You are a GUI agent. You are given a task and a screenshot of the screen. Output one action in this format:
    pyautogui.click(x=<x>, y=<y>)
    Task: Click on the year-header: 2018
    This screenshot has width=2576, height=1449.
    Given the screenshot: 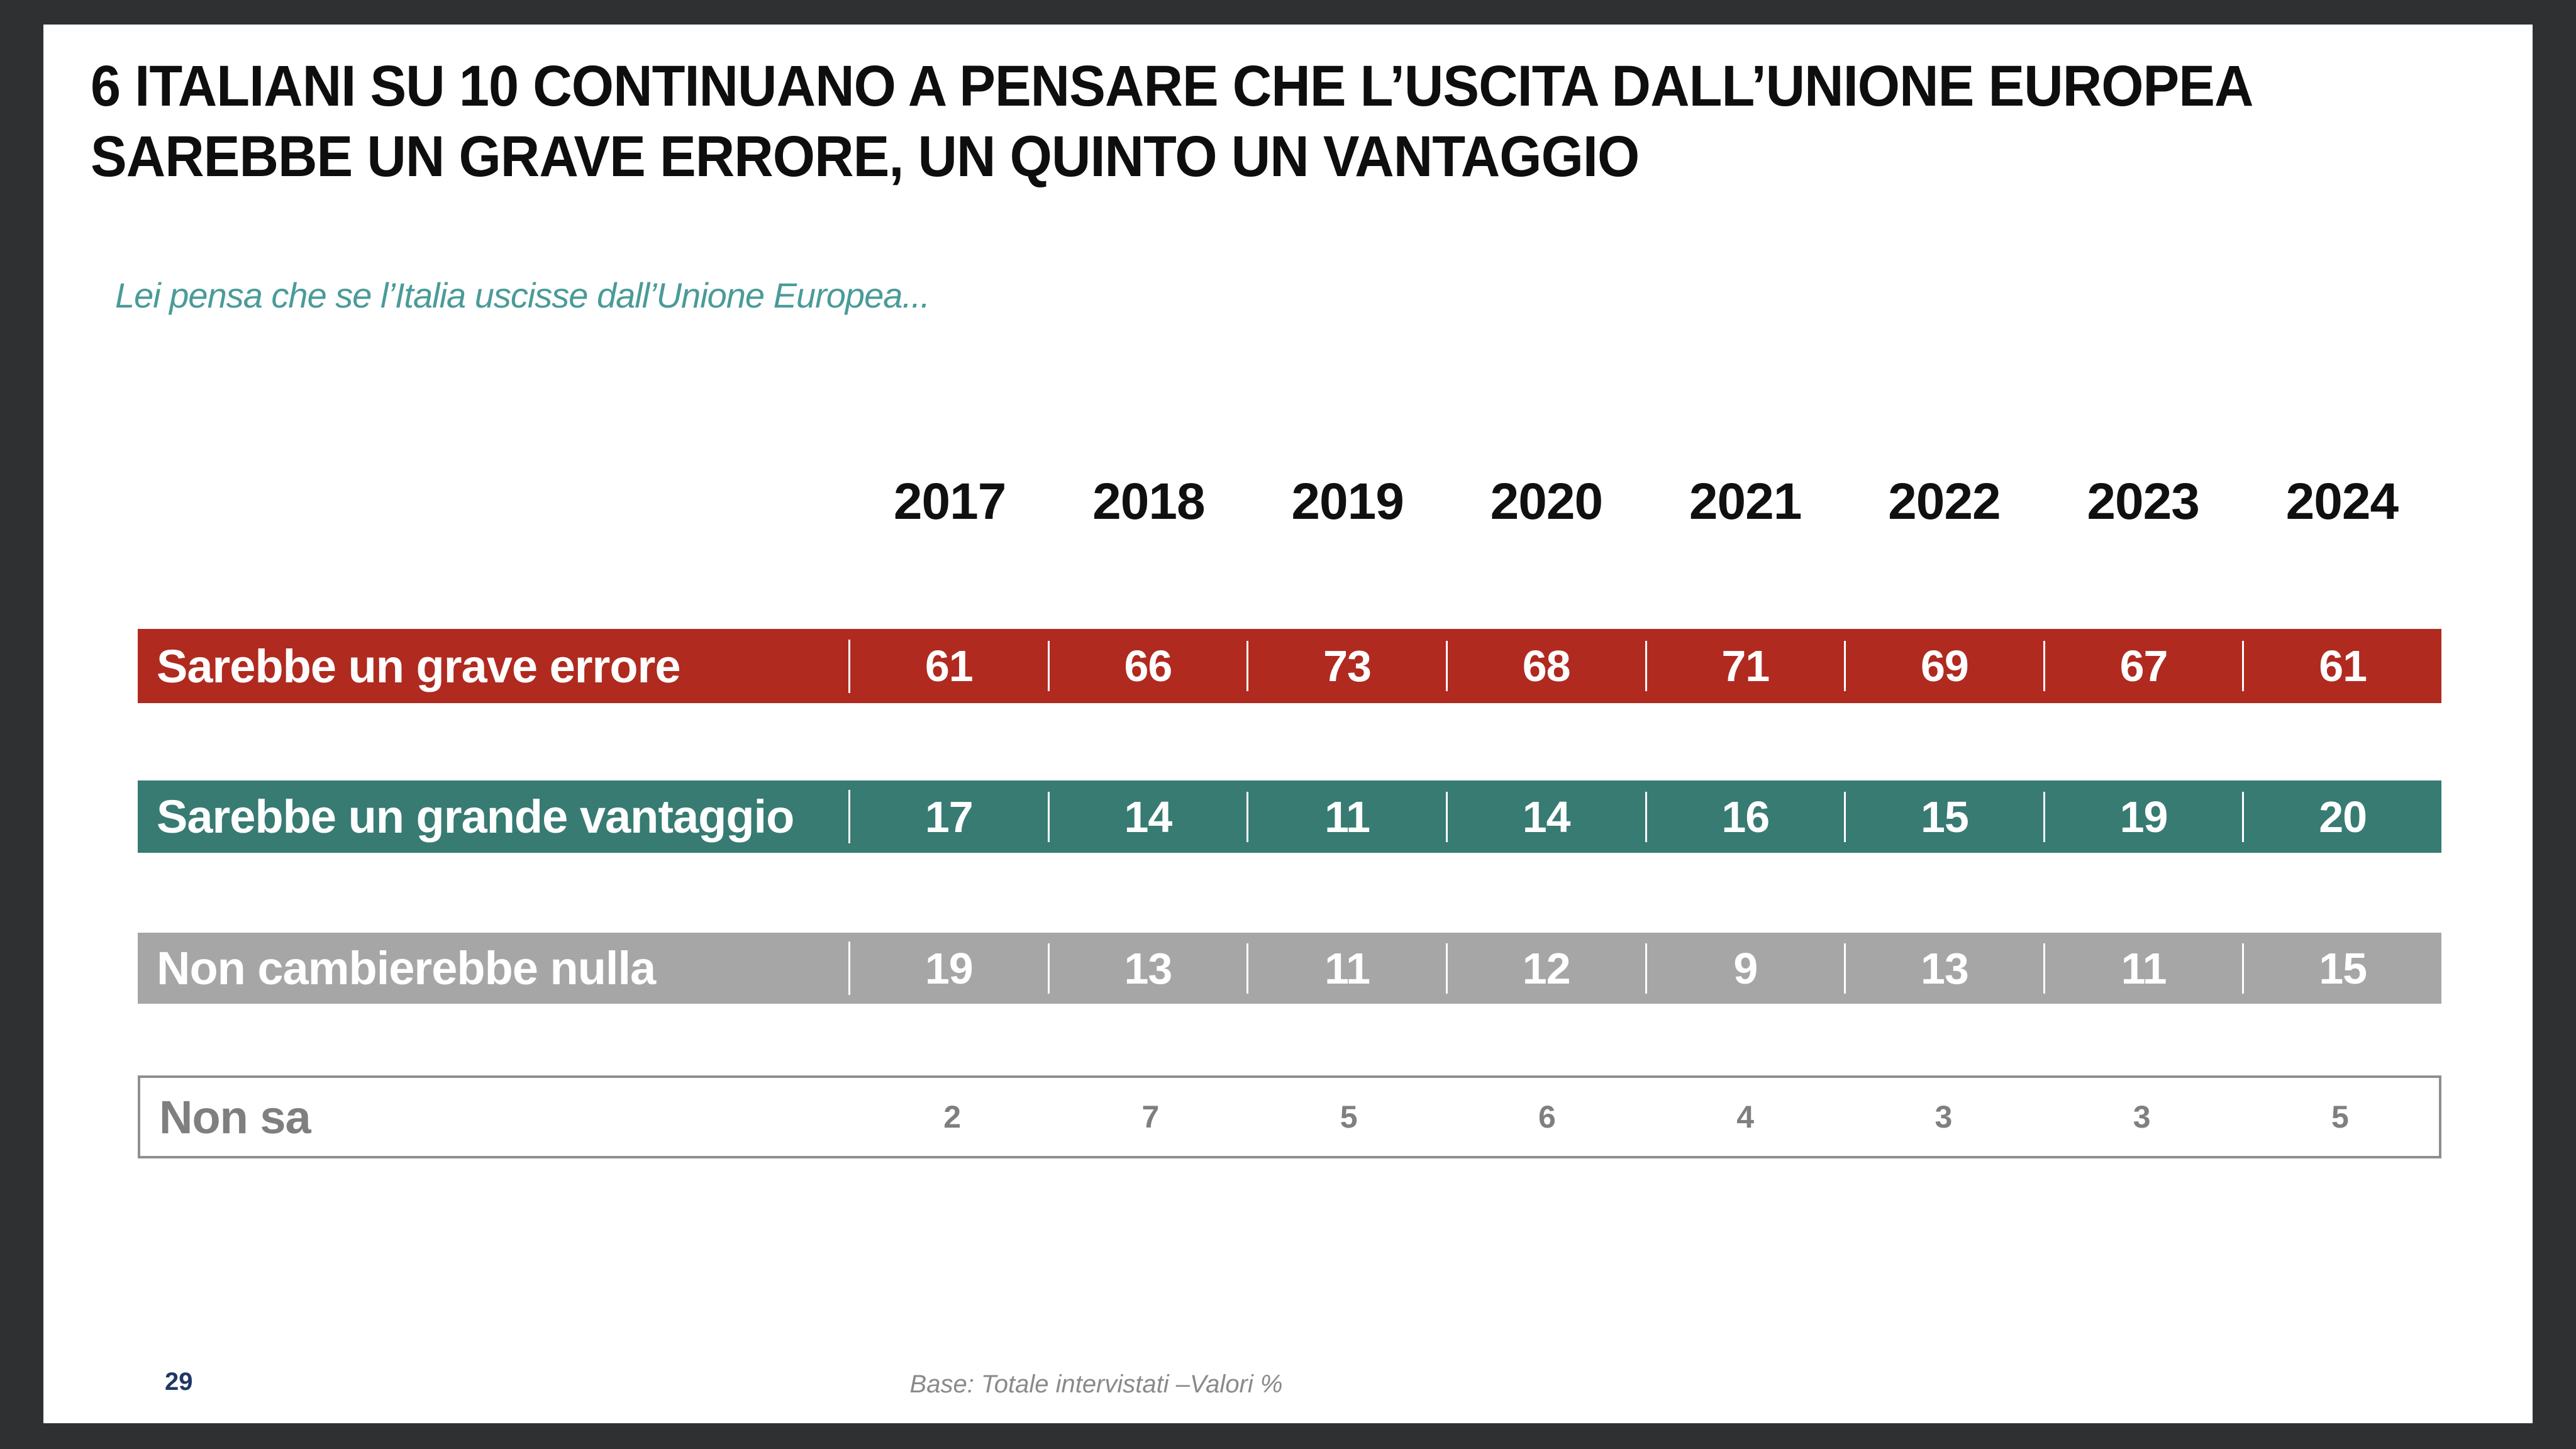 What is the action you would take?
    pyautogui.click(x=1148, y=501)
    